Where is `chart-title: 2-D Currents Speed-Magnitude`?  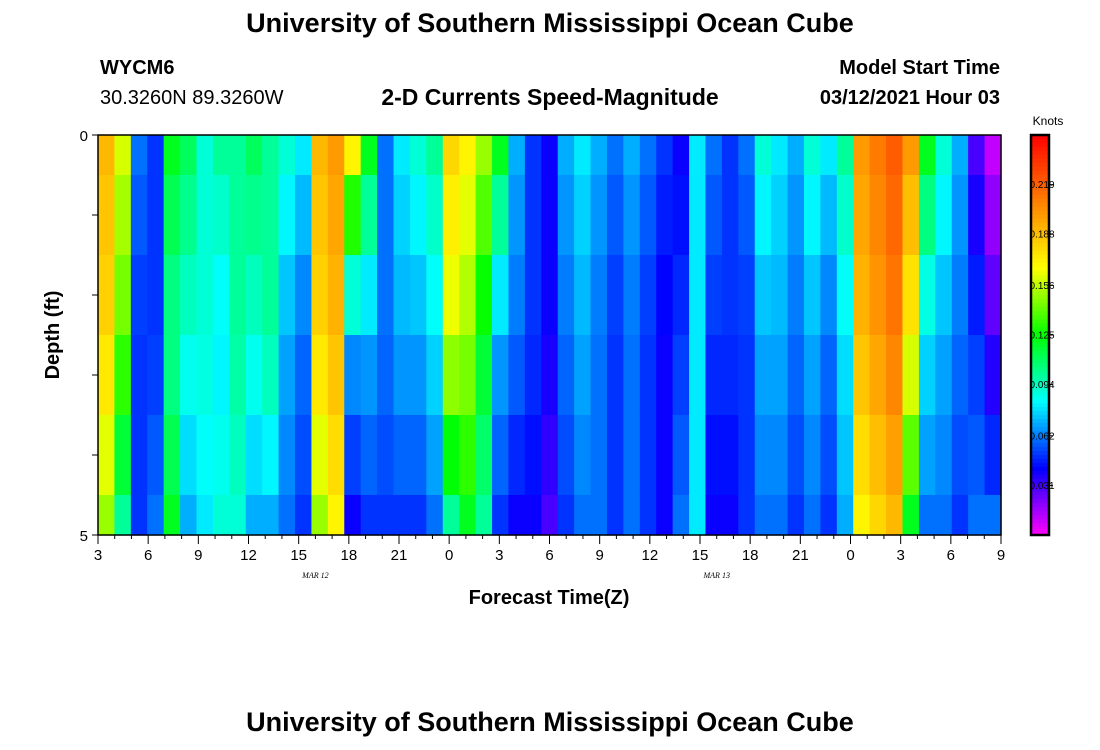 chart-title: 2-D Currents Speed-Magnitude is located at coordinates (550, 97).